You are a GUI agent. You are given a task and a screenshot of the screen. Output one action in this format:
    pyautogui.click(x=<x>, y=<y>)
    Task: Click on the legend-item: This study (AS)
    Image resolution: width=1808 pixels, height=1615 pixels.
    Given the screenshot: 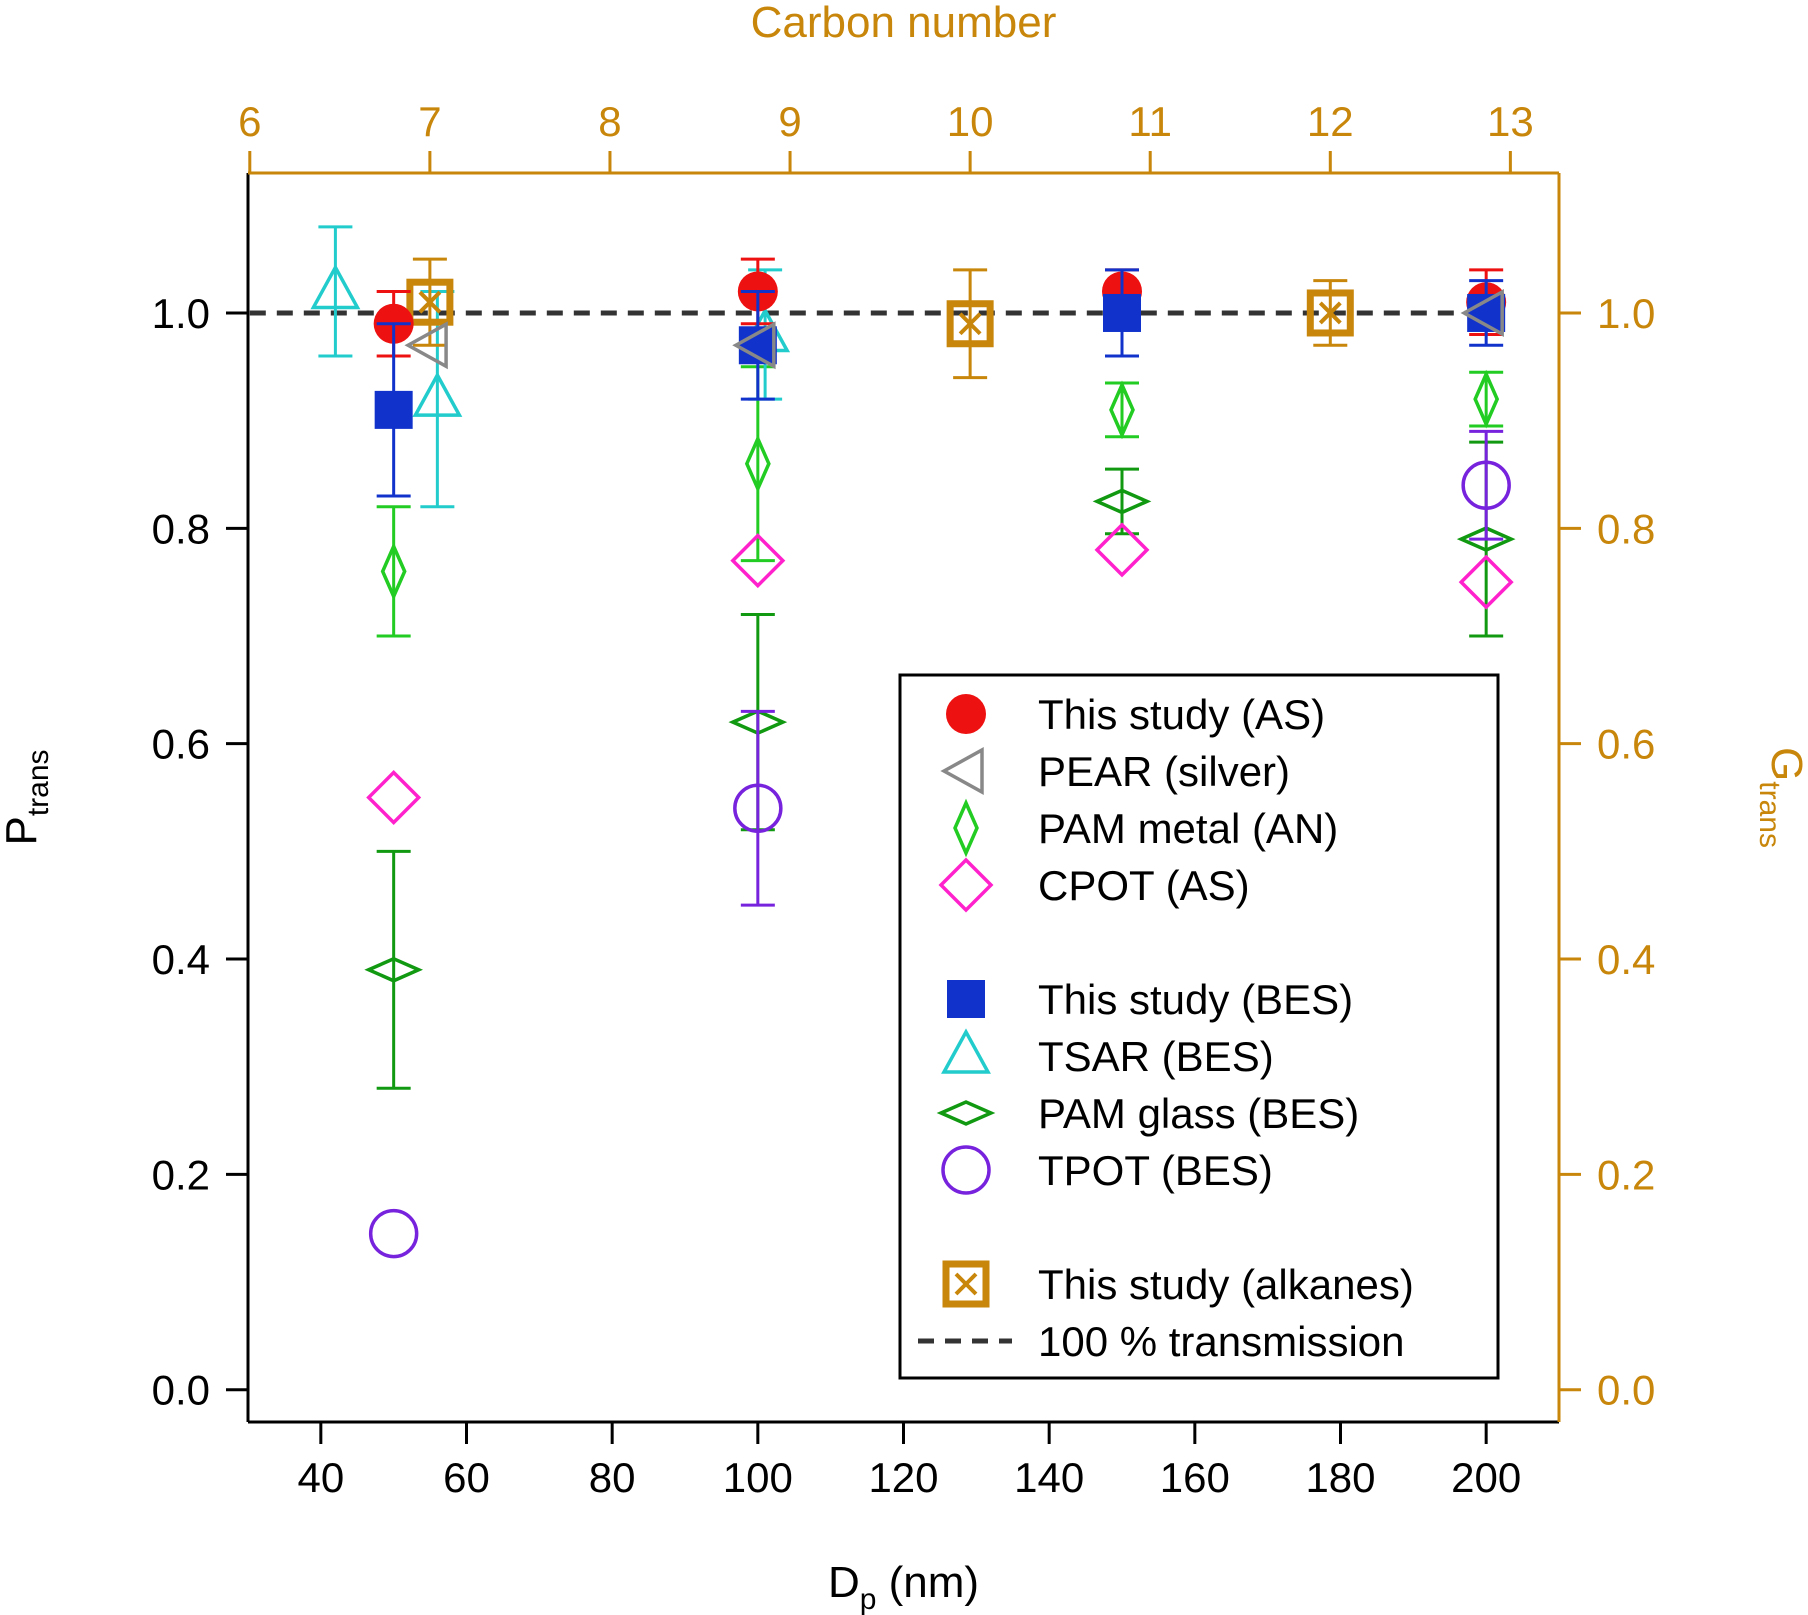 What is the action you would take?
    pyautogui.click(x=1135, y=714)
    